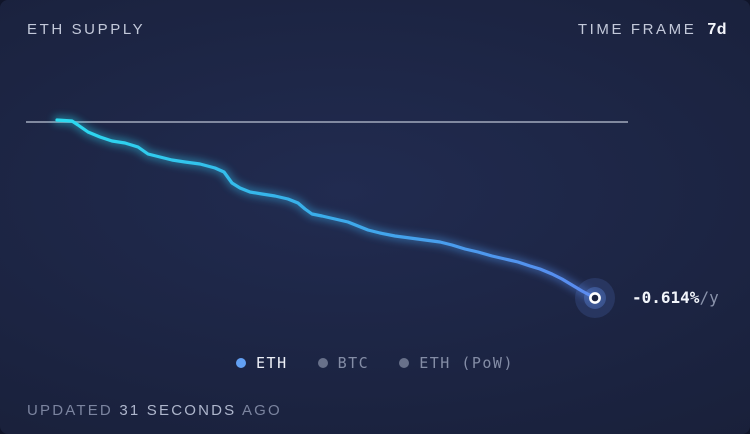  I want to click on growth-rate-annotation: -0.614%/y, so click(675, 298).